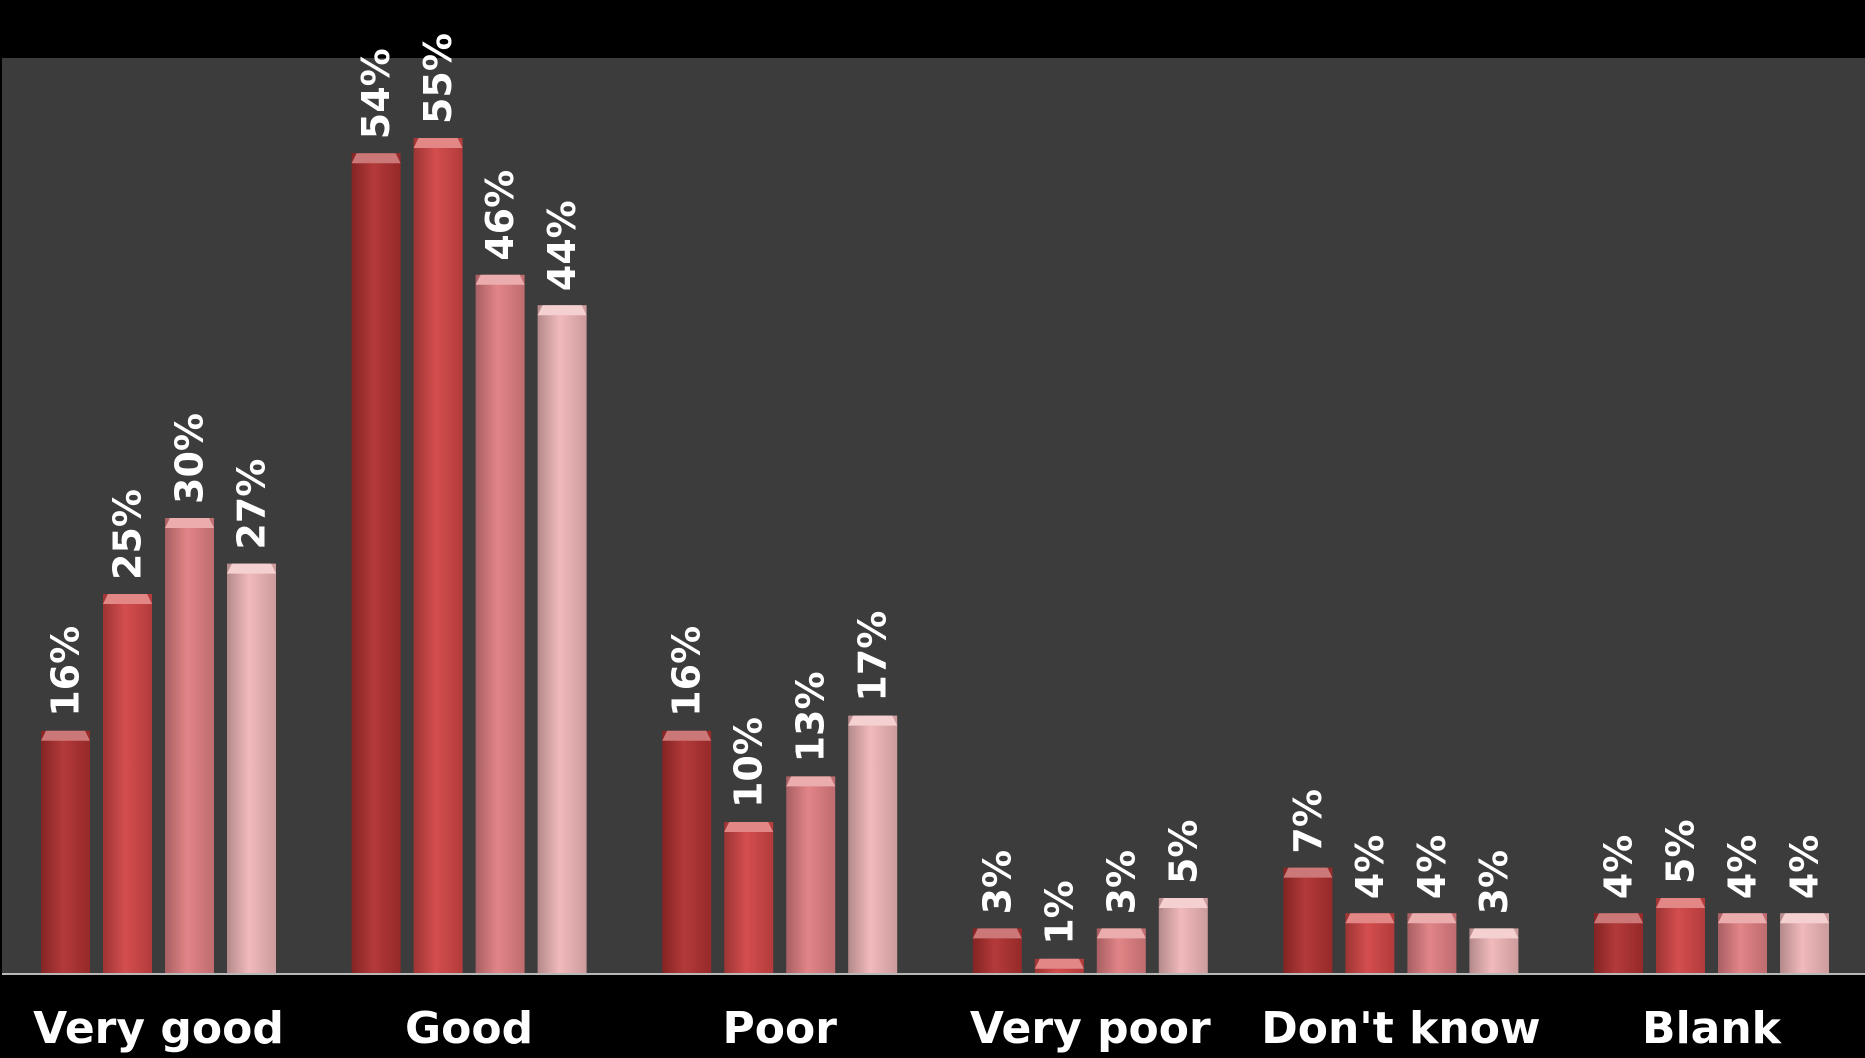  What do you see at coordinates (562, 245) in the screenshot?
I see `value-label-1-3: 44%` at bounding box center [562, 245].